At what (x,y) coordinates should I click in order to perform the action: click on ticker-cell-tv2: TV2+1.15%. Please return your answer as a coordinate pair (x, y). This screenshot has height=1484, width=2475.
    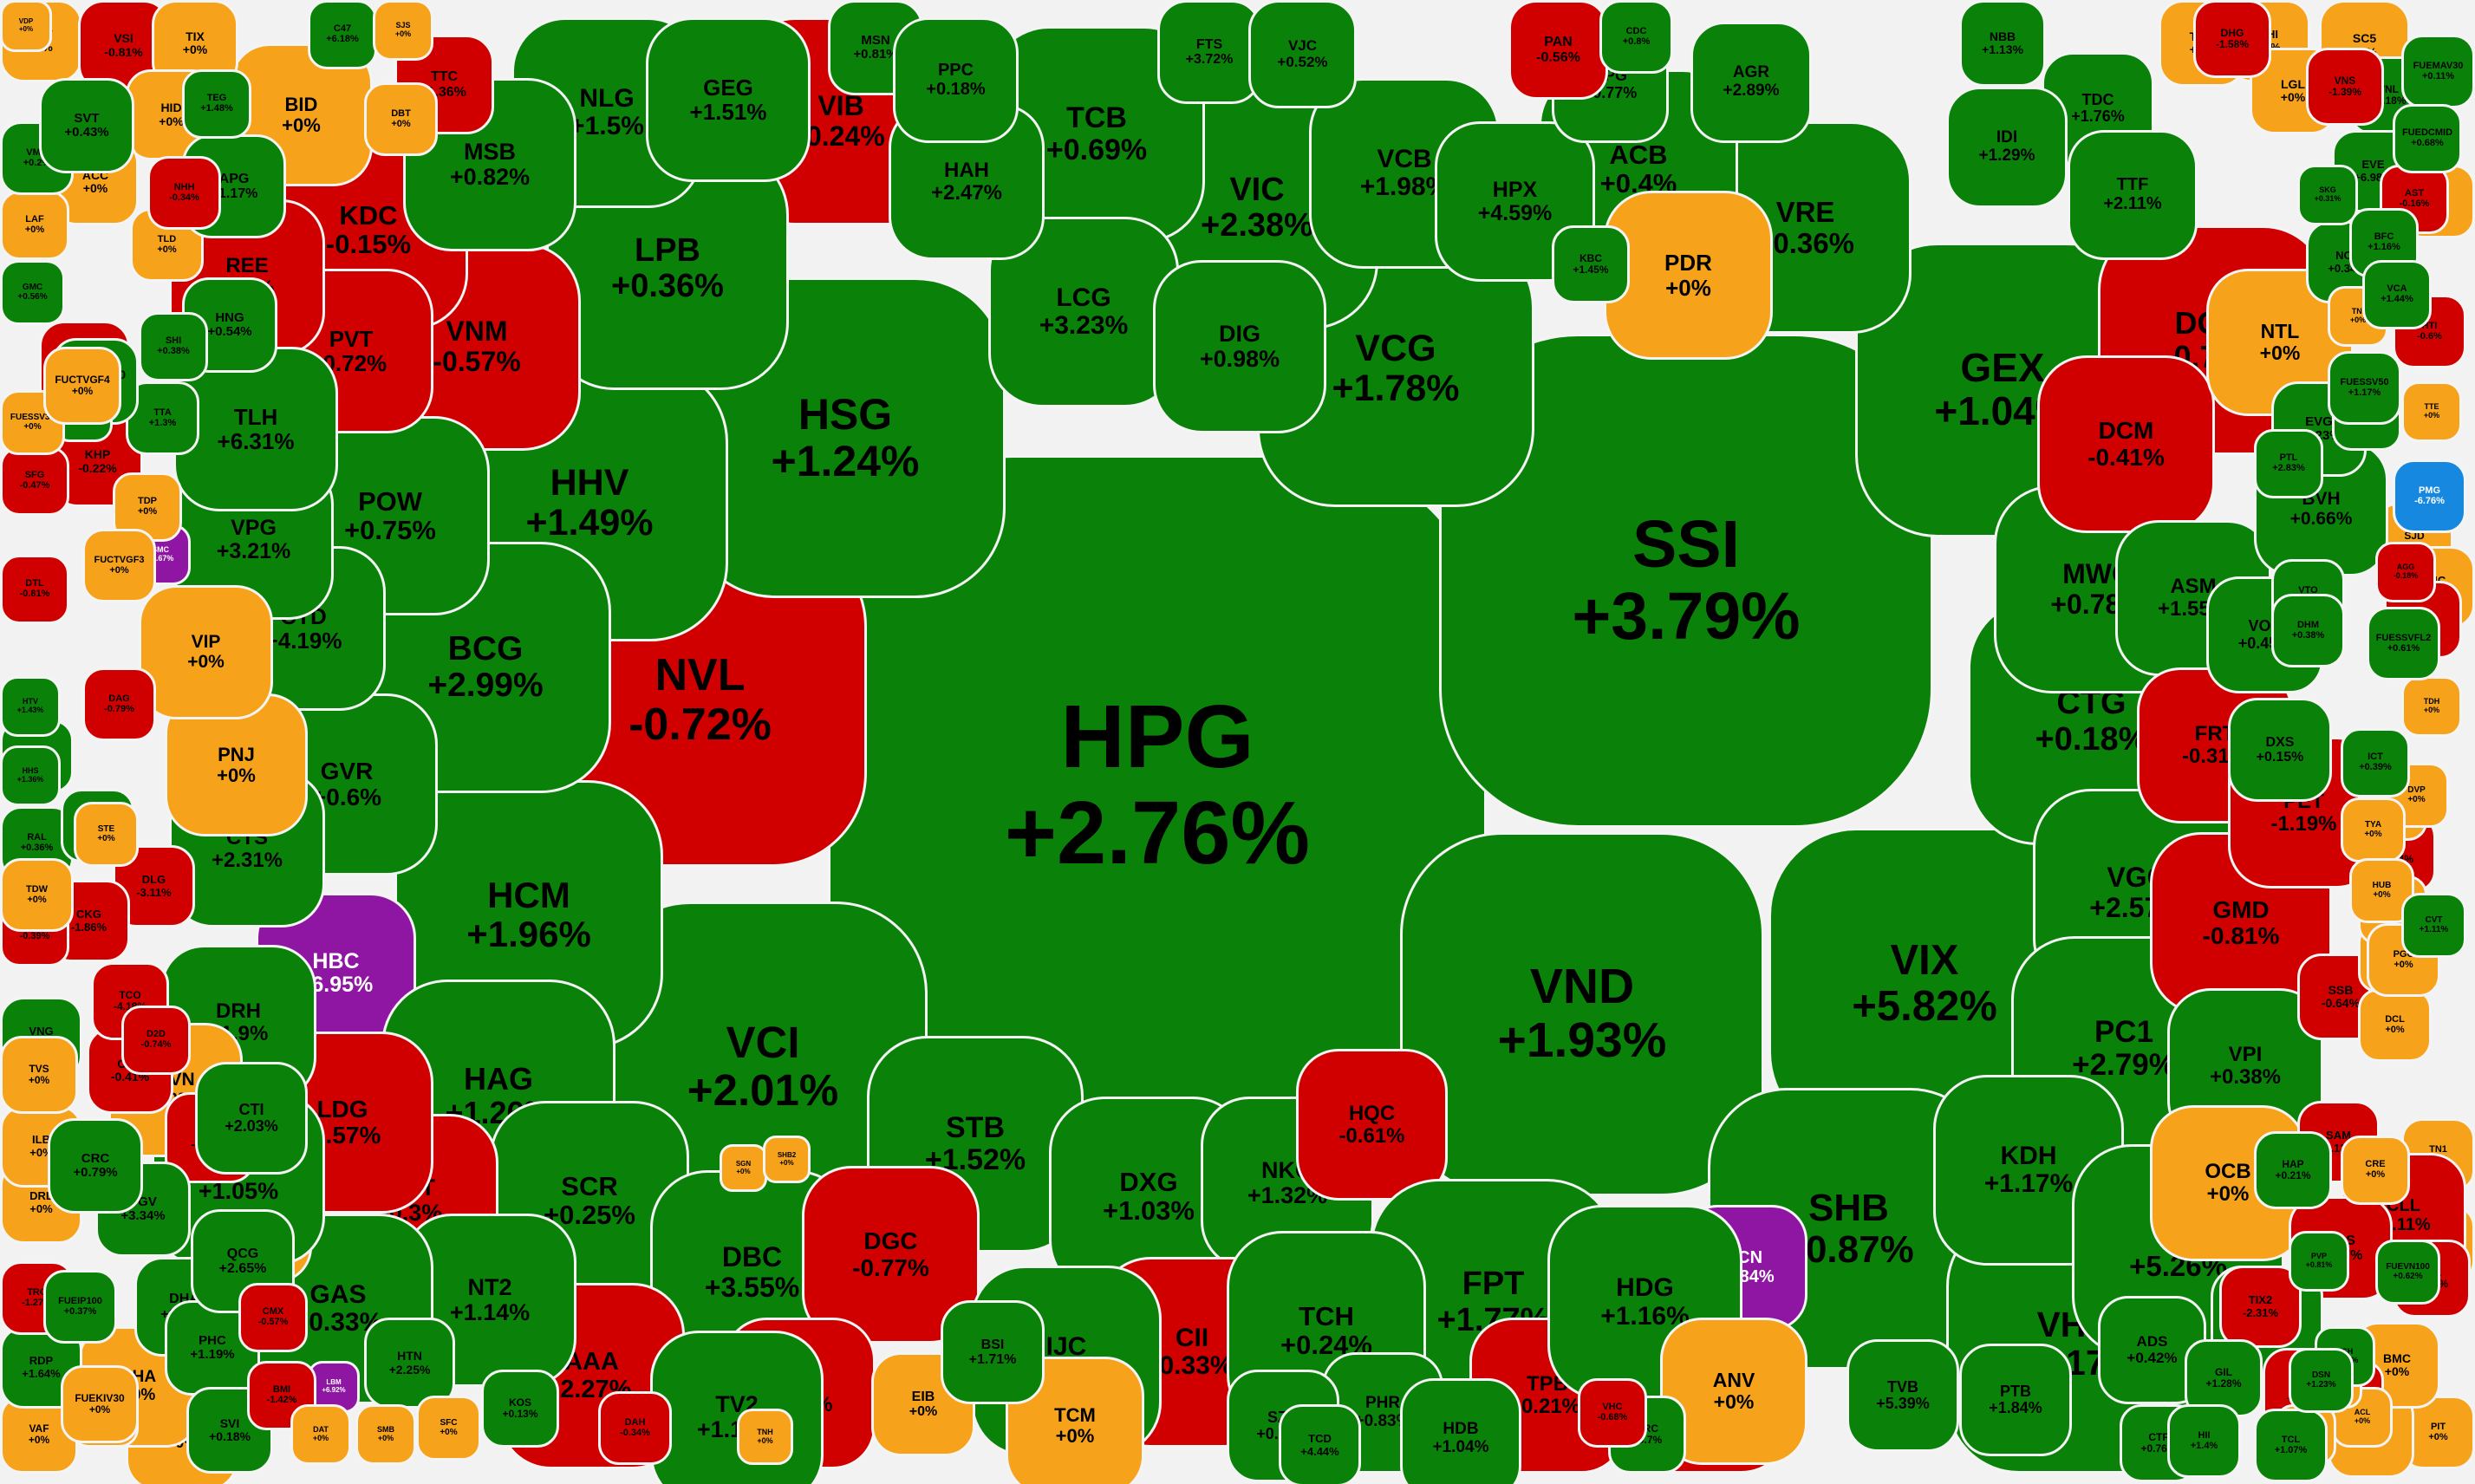
    Looking at the image, I should click on (737, 1407).